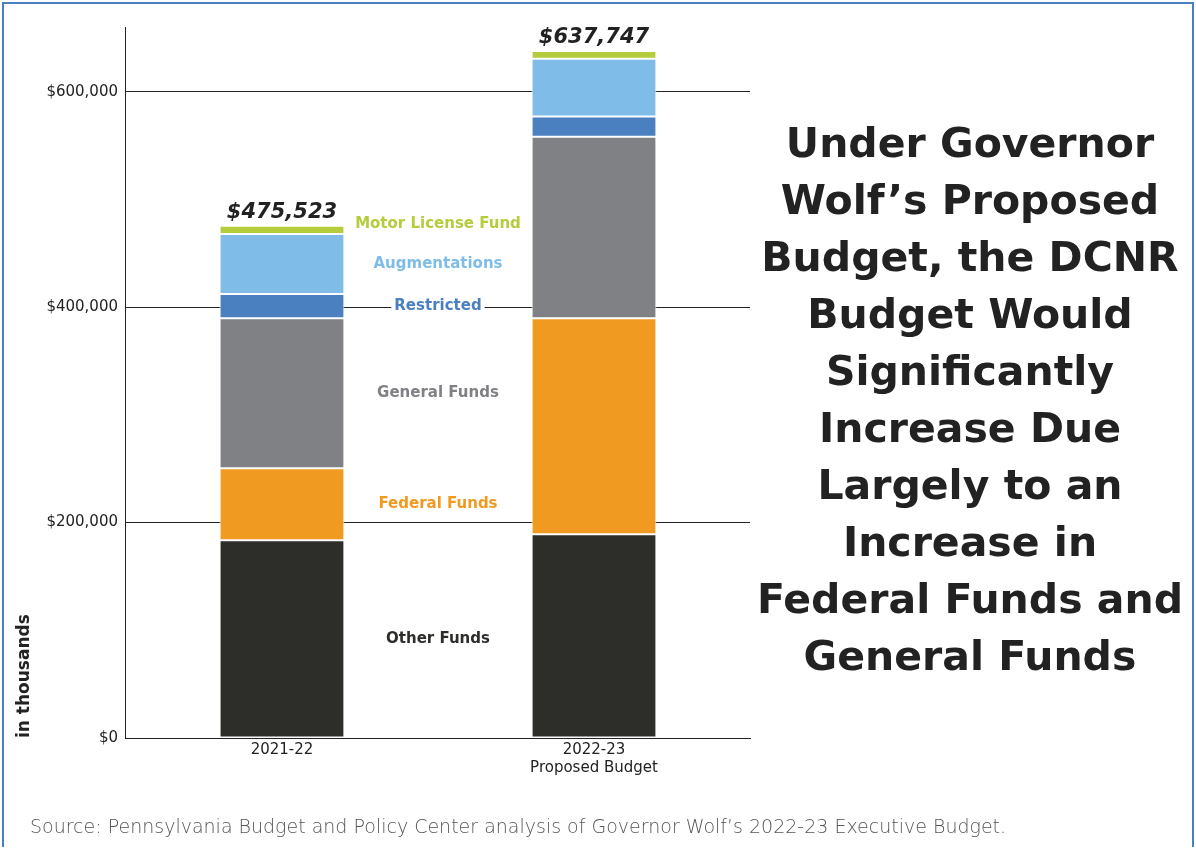 This screenshot has width=1196, height=851. Describe the element at coordinates (594, 35) in the screenshot. I see `total-label: $637,747` at that location.